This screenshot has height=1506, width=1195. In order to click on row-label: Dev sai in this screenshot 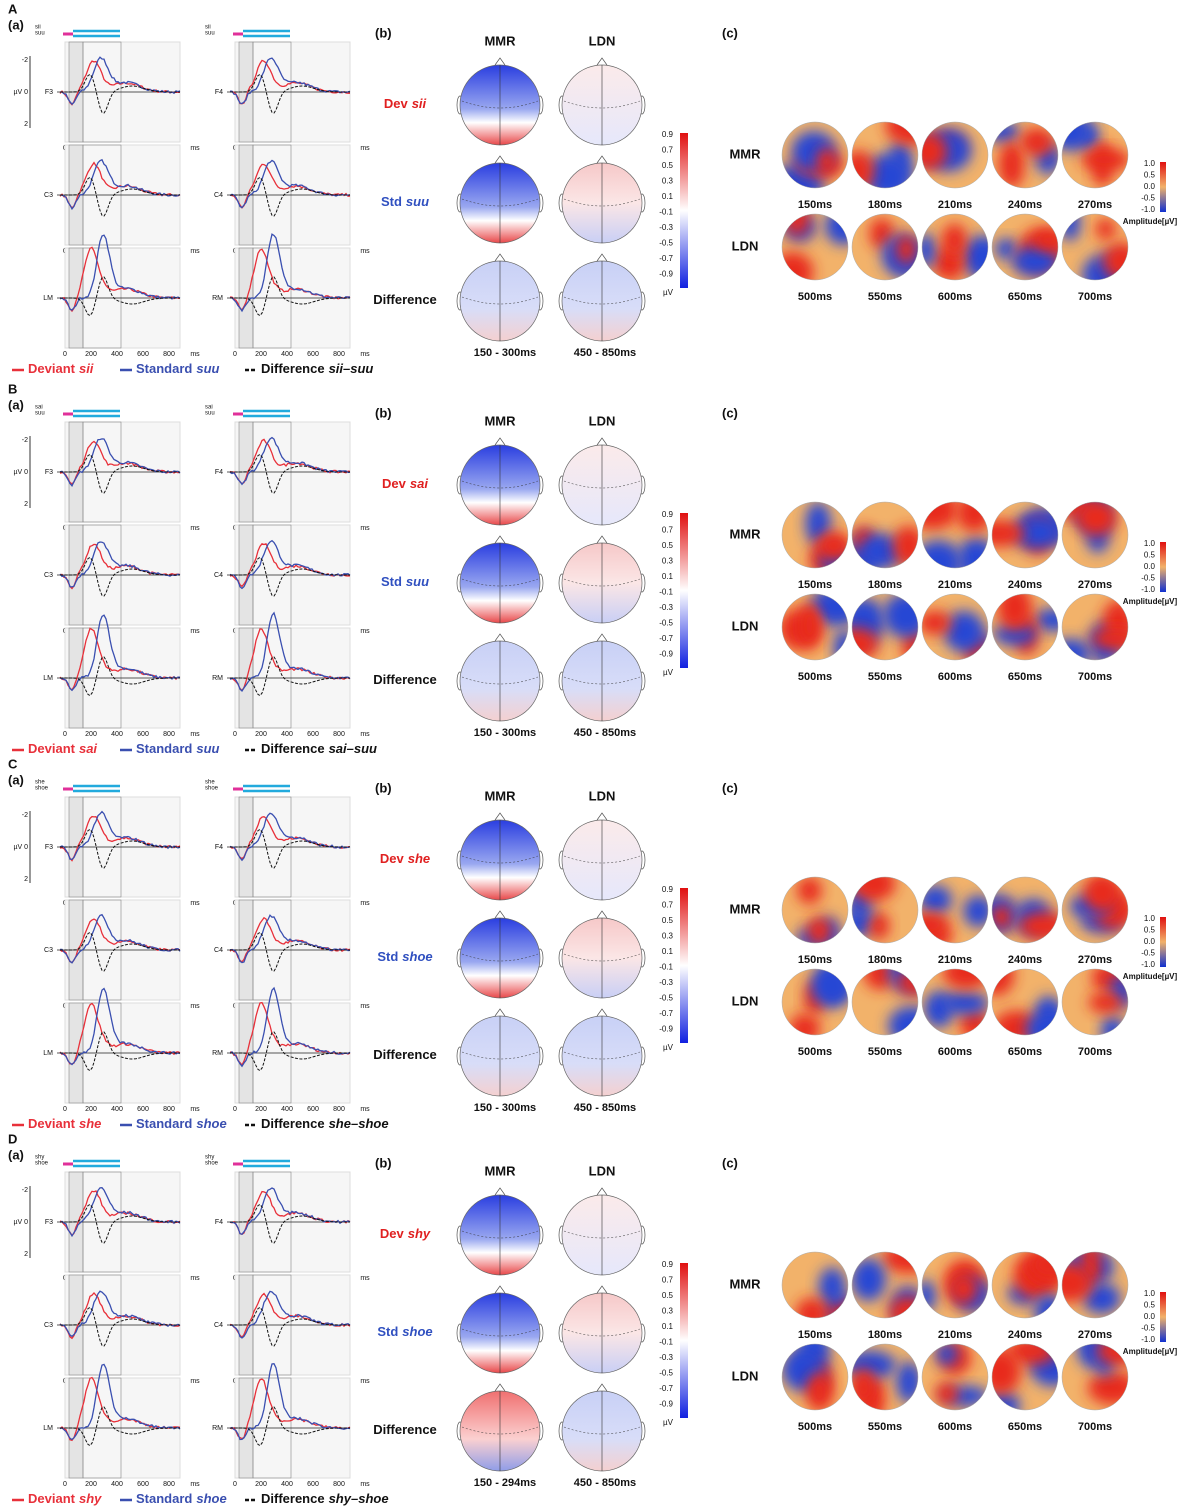, I will do `click(405, 483)`.